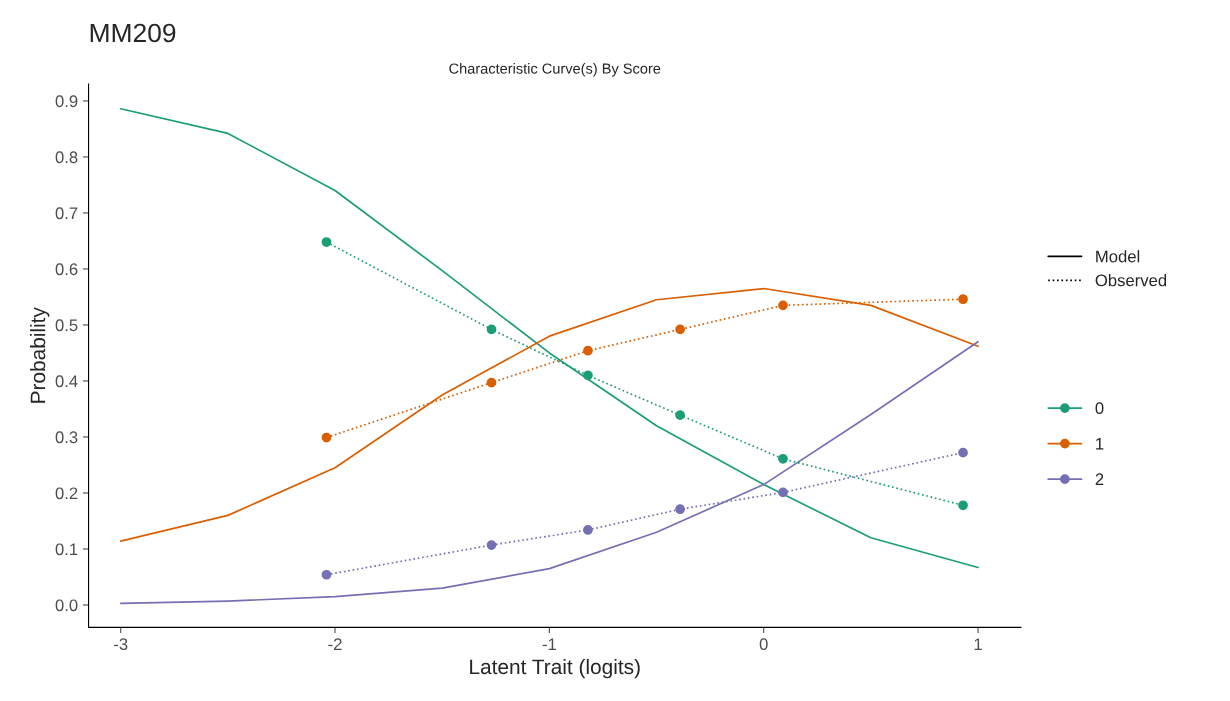 This screenshot has width=1230, height=701. What do you see at coordinates (66, 493) in the screenshot?
I see `y-tick-label: 0.2` at bounding box center [66, 493].